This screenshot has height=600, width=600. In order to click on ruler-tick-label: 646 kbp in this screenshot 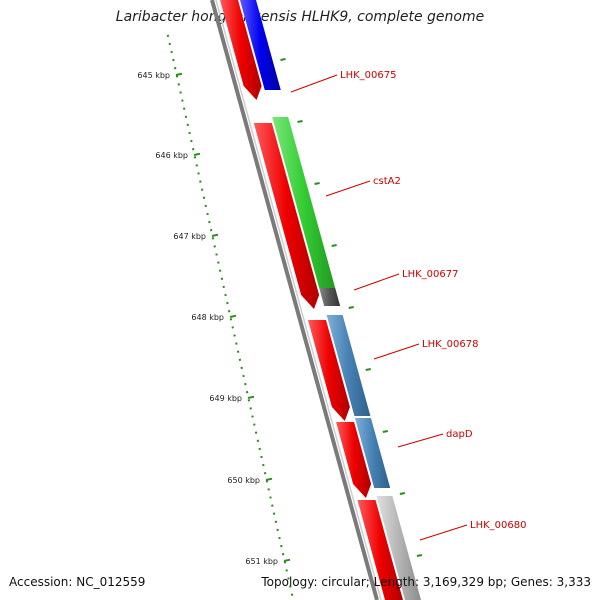, I will do `click(171, 155)`.